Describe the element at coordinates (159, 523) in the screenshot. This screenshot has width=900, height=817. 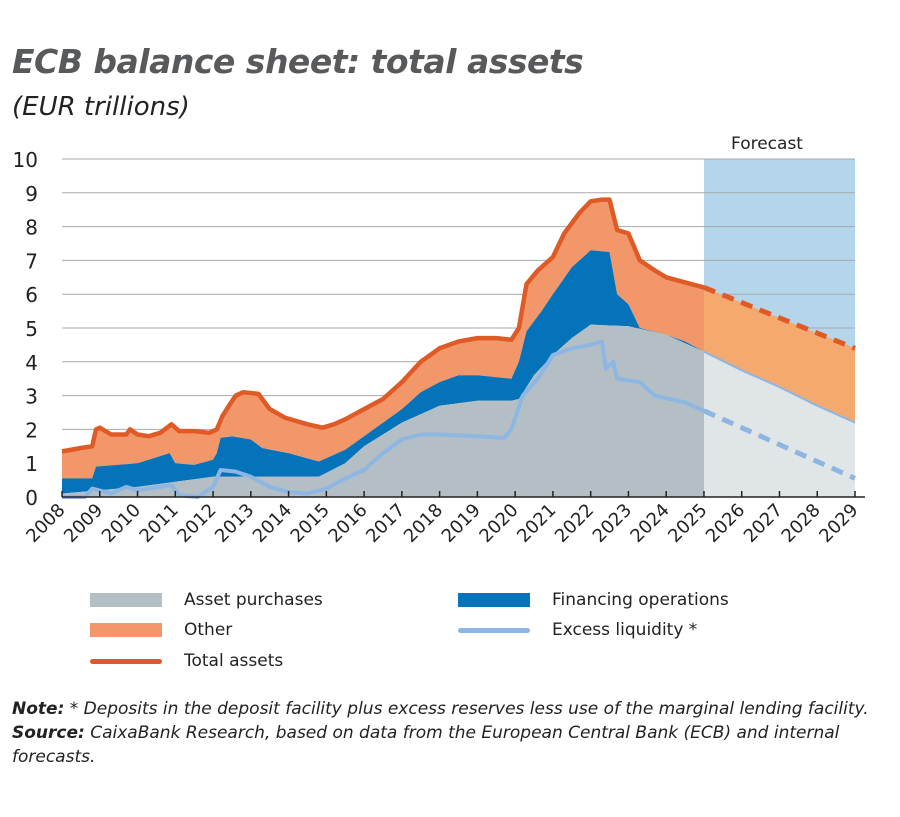
I see `x-tick-label: 2011` at that location.